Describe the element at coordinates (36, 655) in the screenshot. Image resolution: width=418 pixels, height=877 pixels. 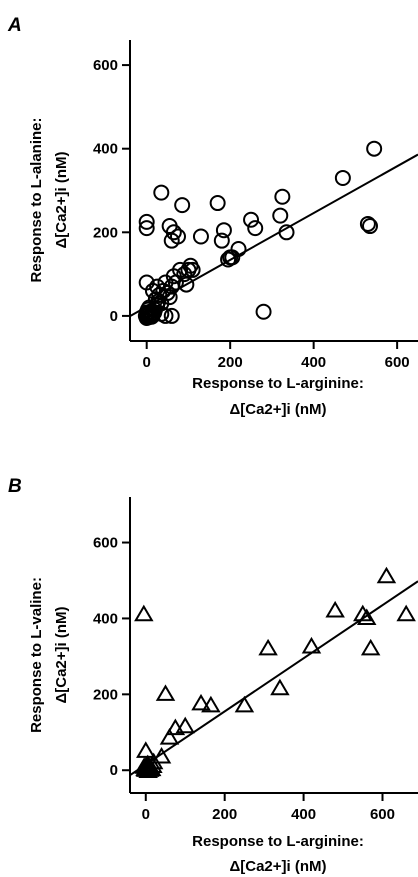
I see `panel-b-y-label-line1: Response to L-valine:` at that location.